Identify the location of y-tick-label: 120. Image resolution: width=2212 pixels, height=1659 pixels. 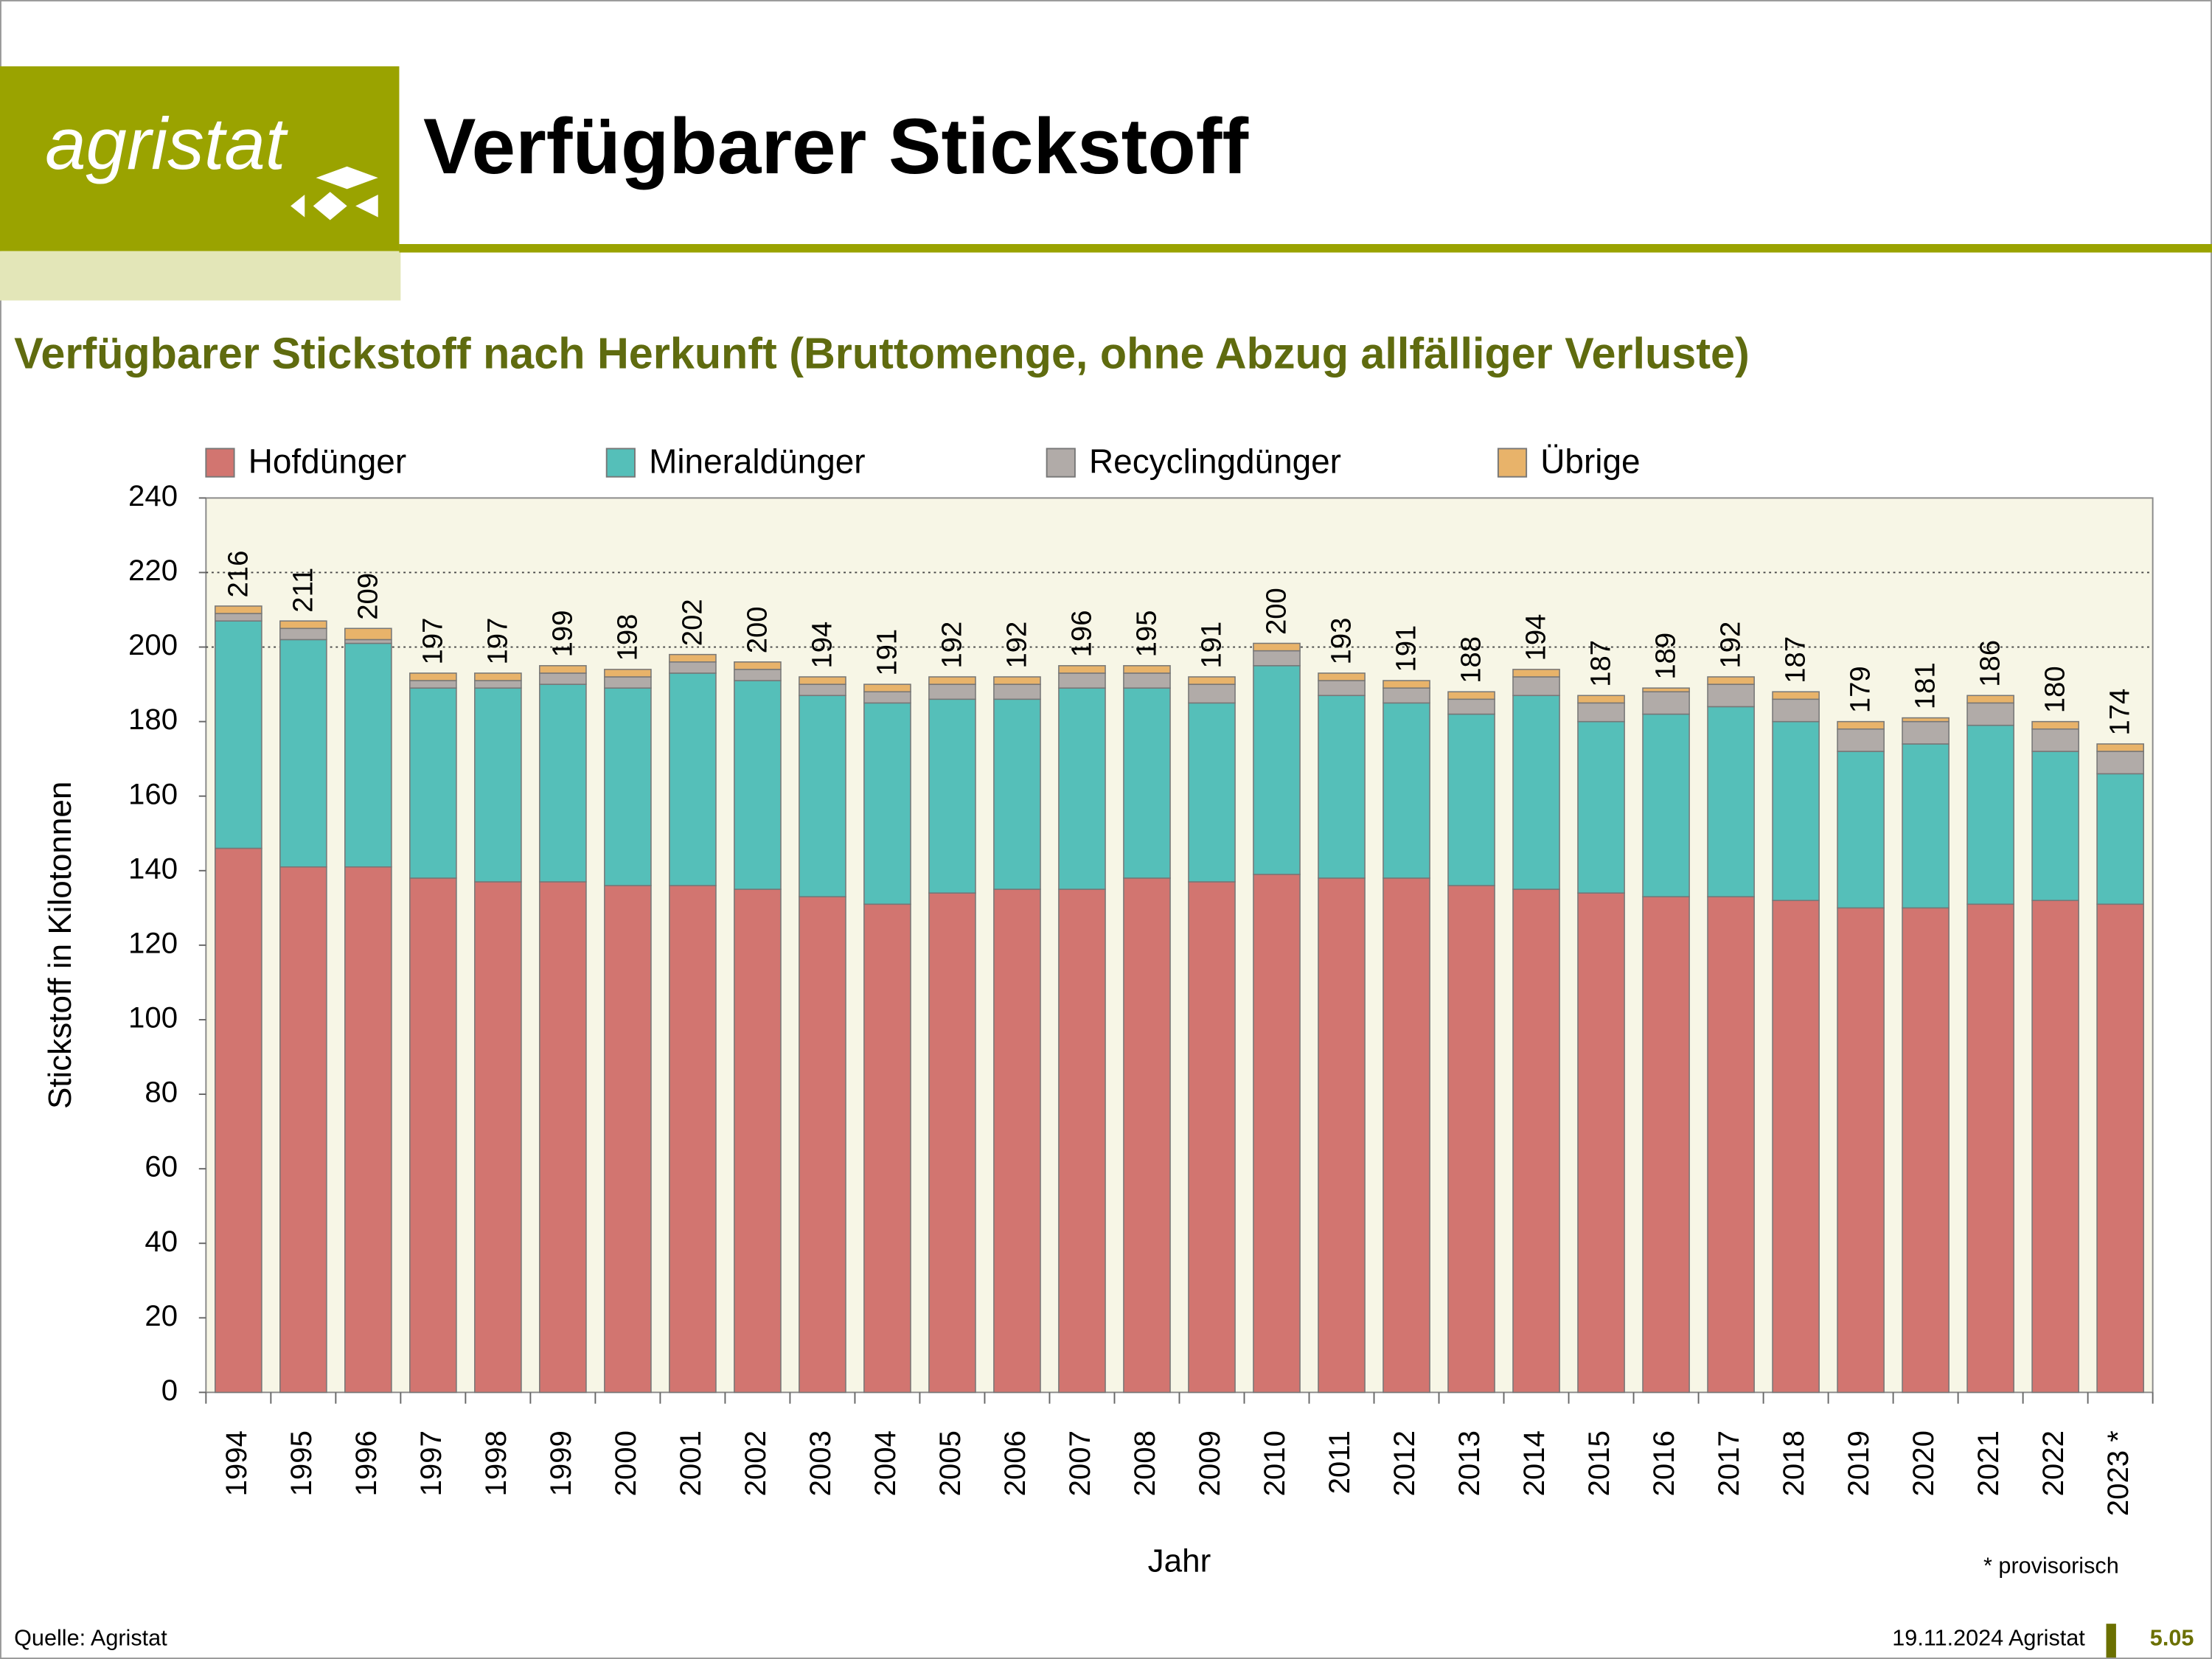
(153, 942).